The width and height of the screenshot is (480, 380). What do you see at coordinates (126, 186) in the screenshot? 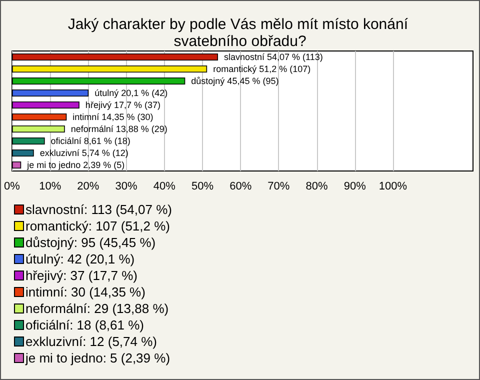
I see `x-tick-label: 30%` at bounding box center [126, 186].